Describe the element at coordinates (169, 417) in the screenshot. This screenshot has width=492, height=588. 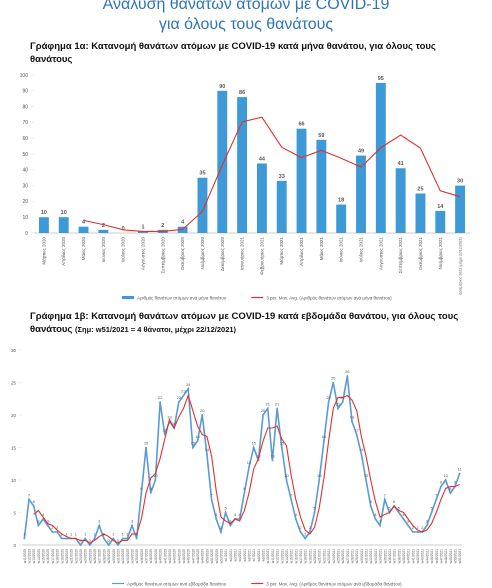
I see `data-label: 19` at that location.